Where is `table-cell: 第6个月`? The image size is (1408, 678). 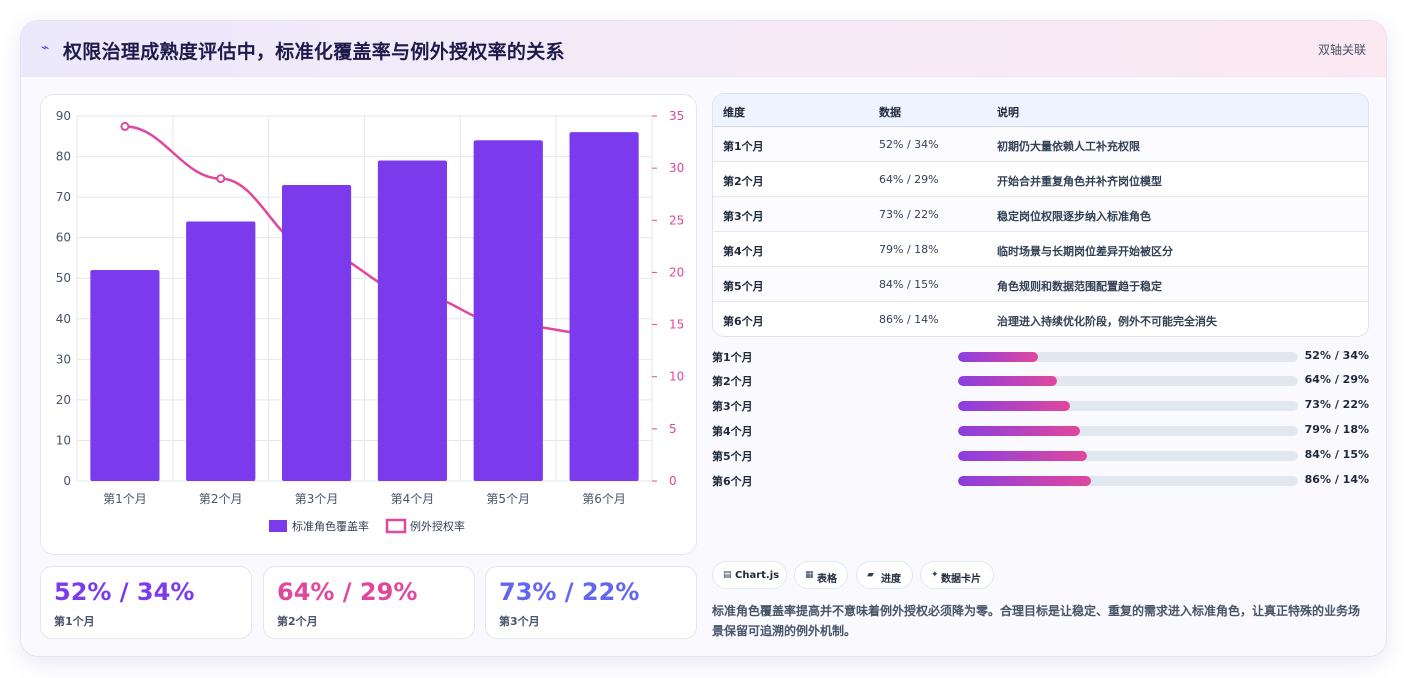 table-cell: 第6个月 is located at coordinates (743, 321).